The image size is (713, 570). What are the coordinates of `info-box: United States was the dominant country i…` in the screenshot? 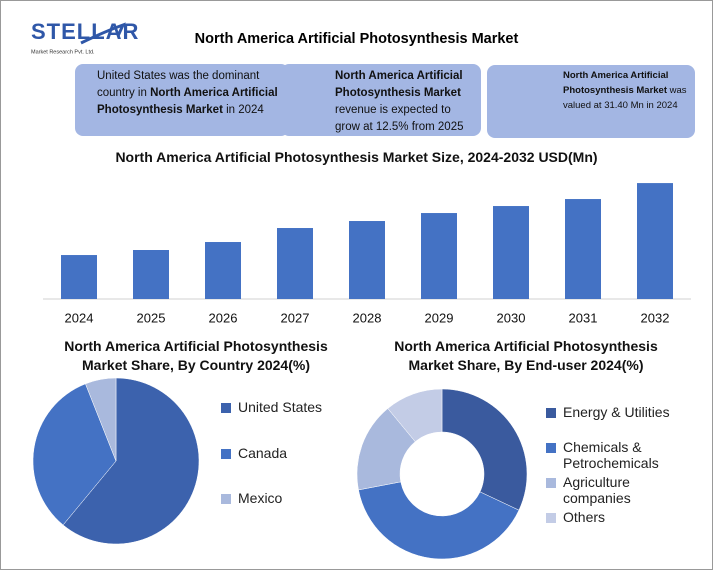 It's located at (182, 100).